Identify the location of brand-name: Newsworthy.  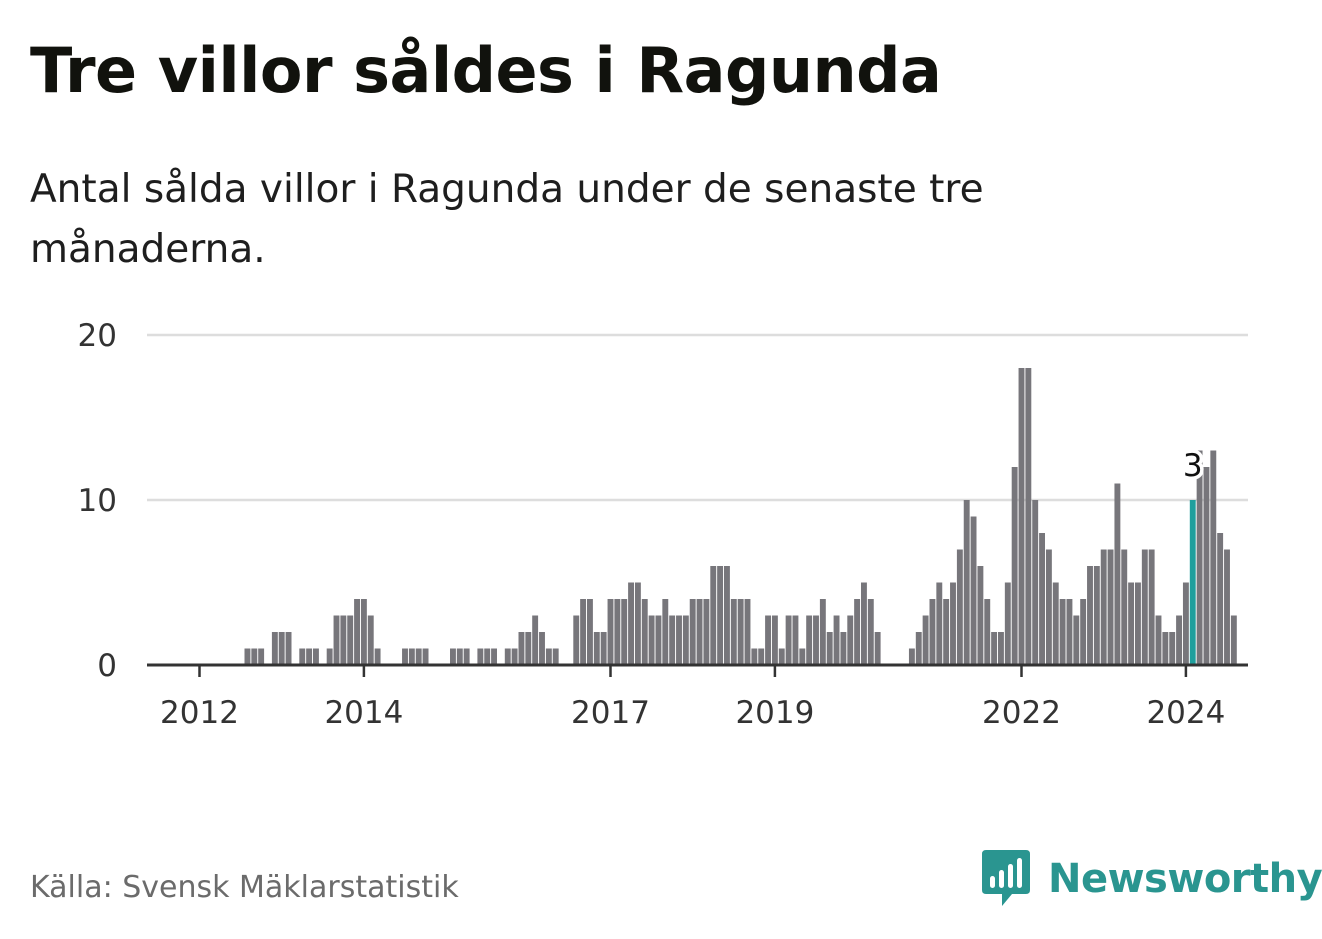
(1185, 879).